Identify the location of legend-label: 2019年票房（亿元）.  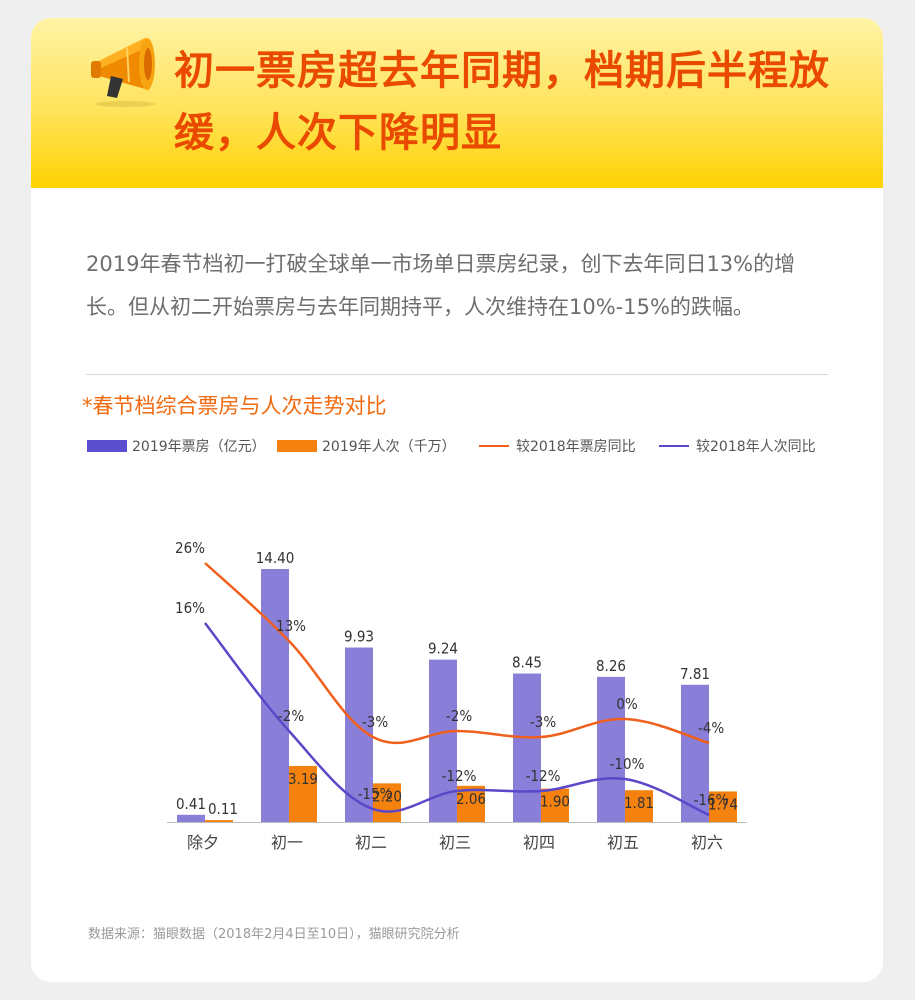
(199, 447).